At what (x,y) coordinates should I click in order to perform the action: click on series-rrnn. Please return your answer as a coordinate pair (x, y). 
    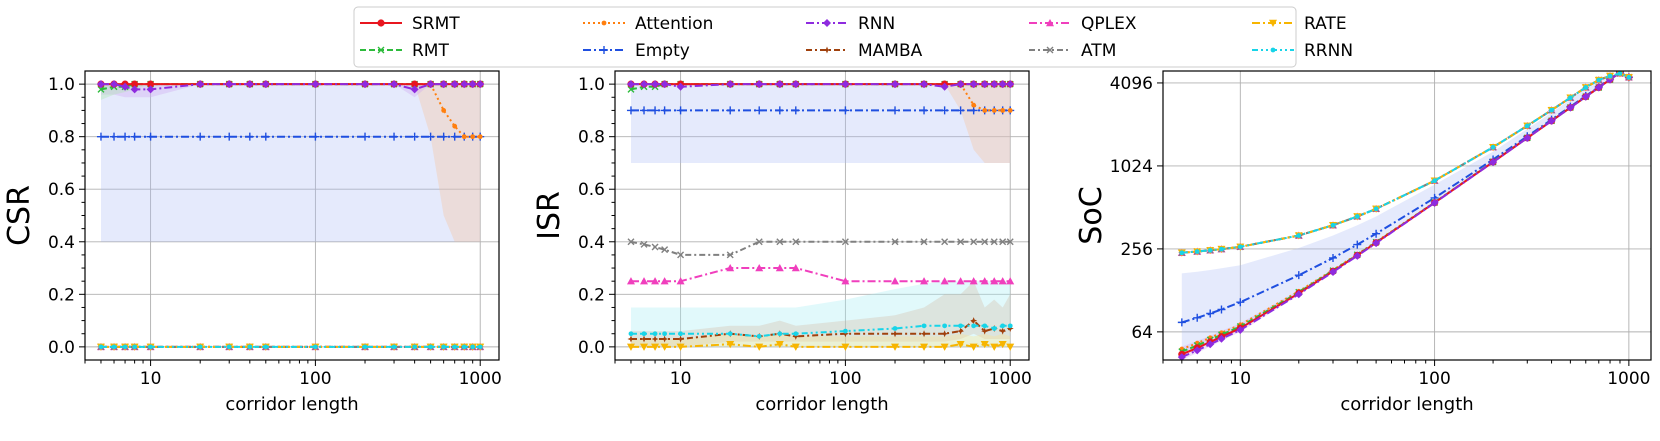
    Looking at the image, I should click on (290, 347).